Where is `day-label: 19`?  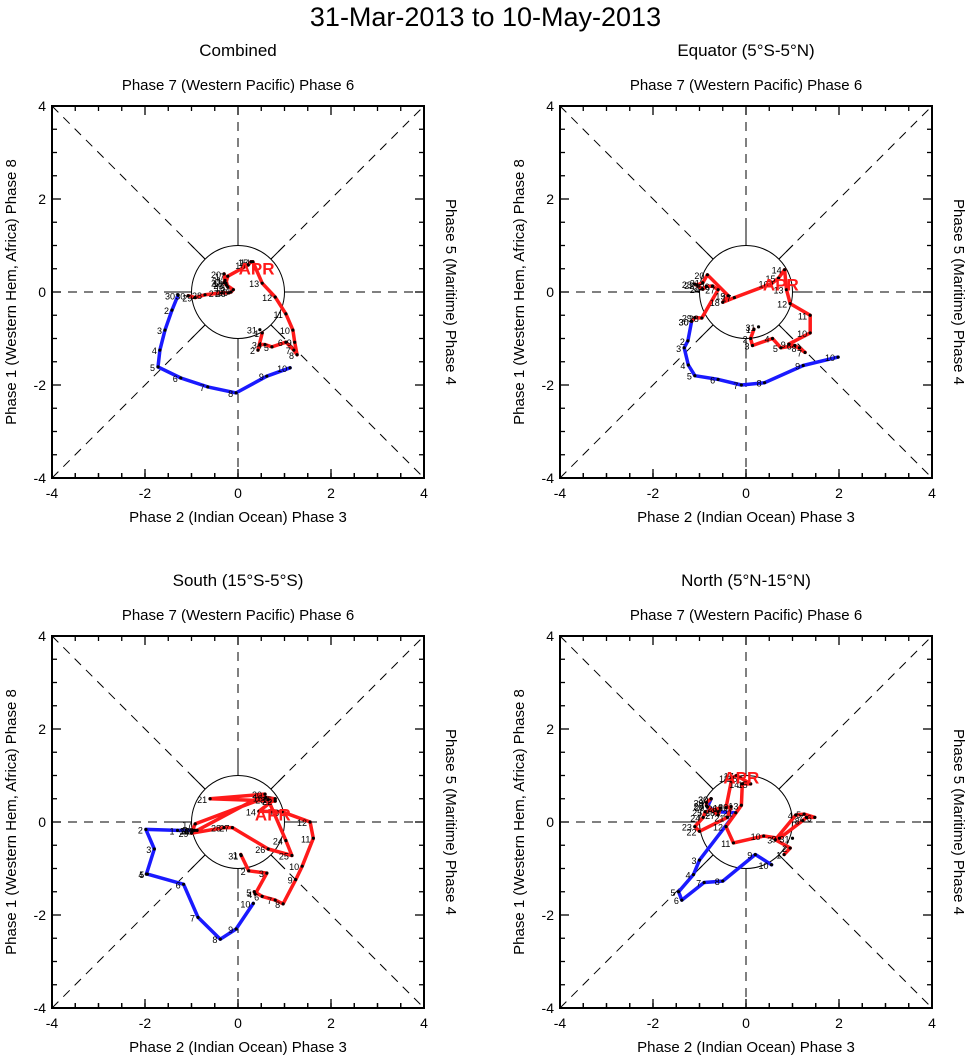 day-label: 19 is located at coordinates (720, 297).